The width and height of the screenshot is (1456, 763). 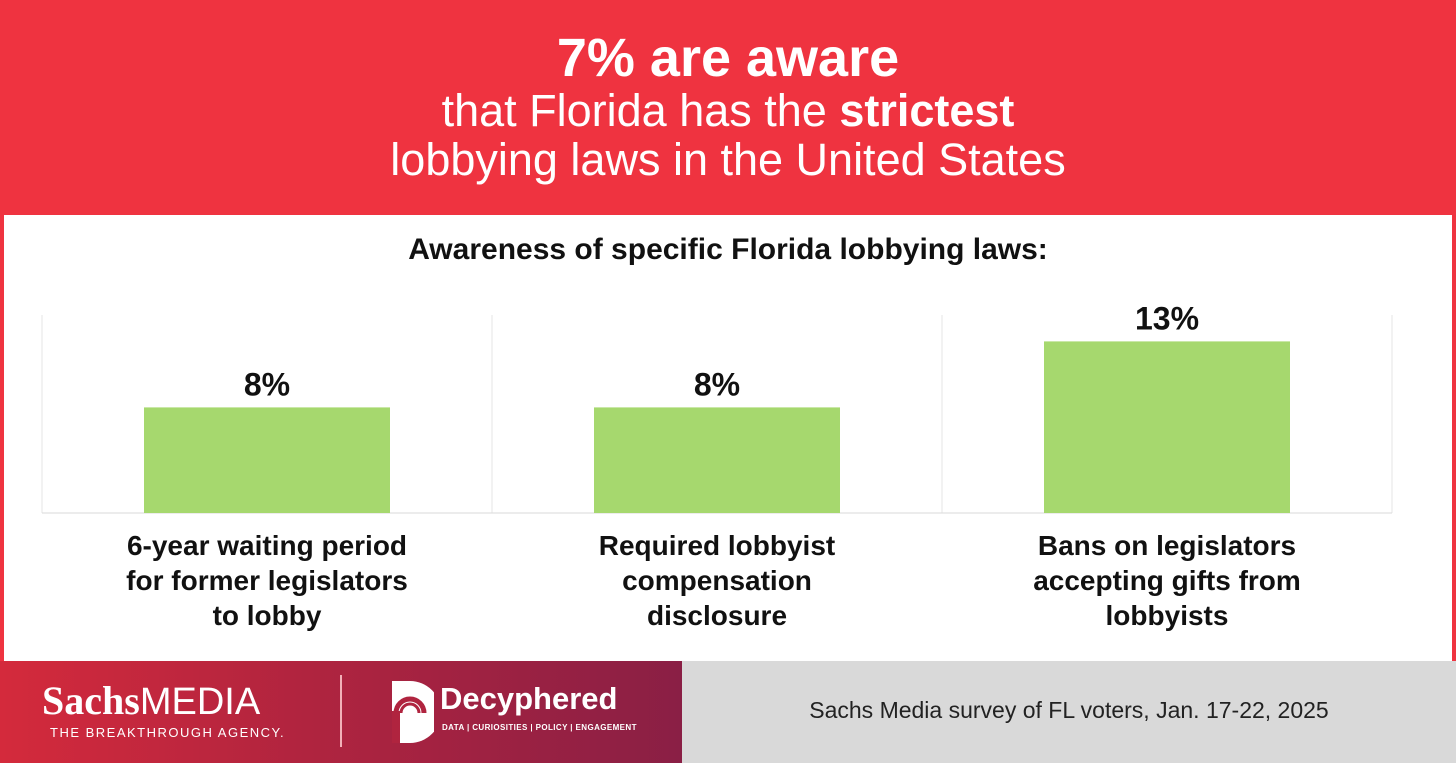 What do you see at coordinates (267, 545) in the screenshot?
I see `category-label: 6-year waiting period` at bounding box center [267, 545].